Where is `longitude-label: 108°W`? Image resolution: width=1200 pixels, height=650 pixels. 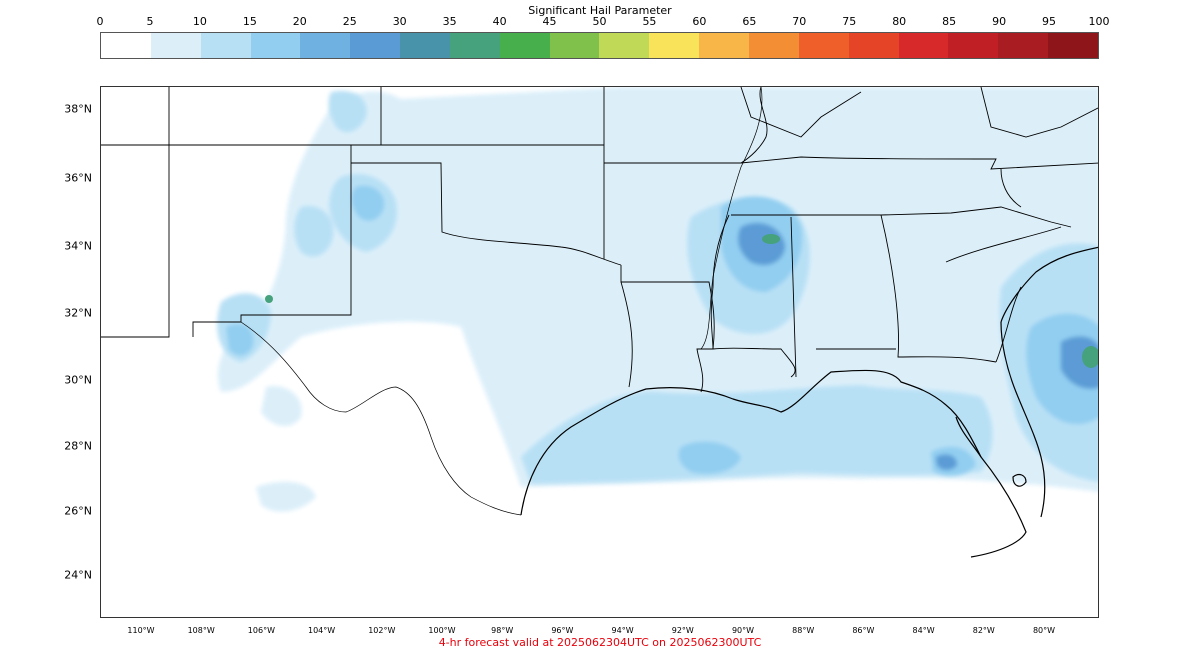 longitude-label: 108°W is located at coordinates (201, 630).